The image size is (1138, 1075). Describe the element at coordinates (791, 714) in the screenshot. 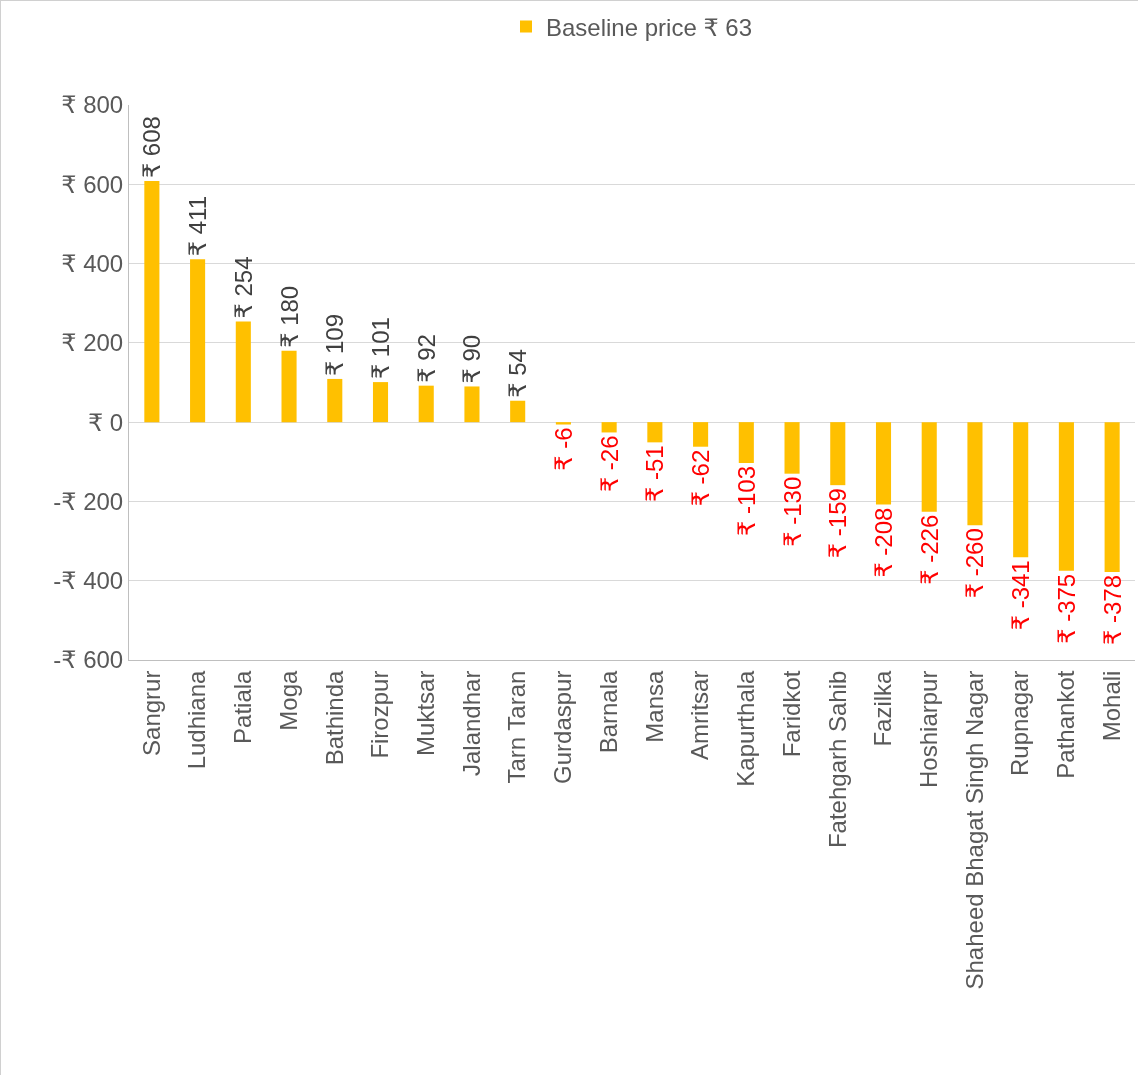

I see `x-tick-label: Faridkot` at that location.